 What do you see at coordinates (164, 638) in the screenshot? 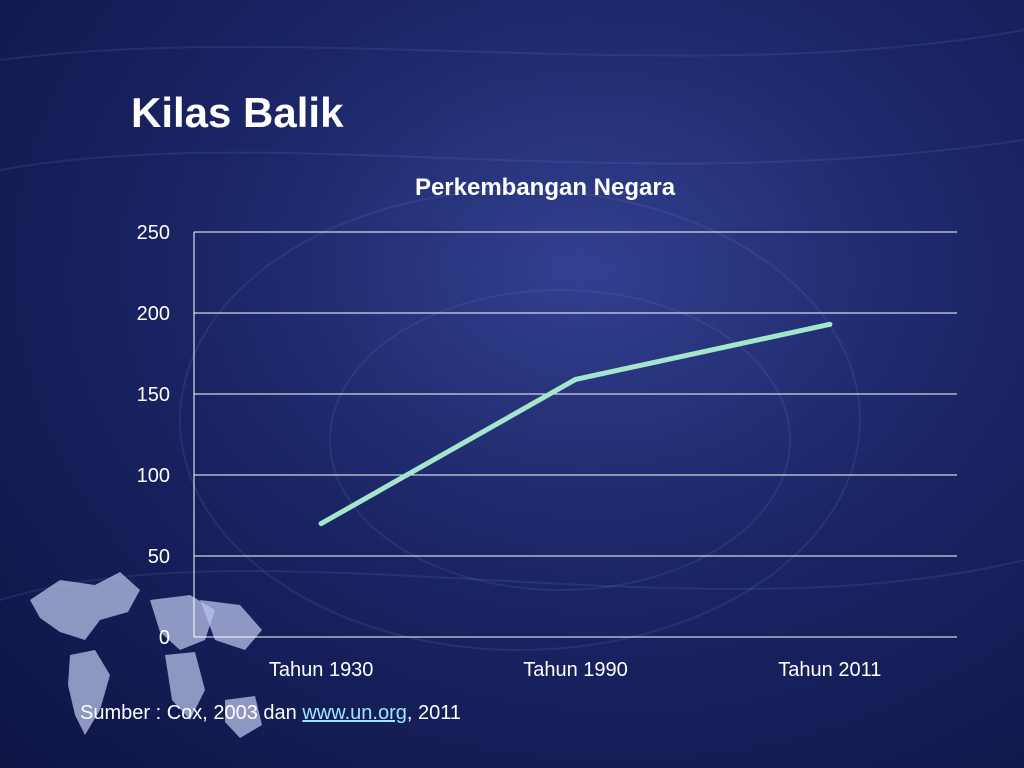
I see `y-tick-label: 0` at bounding box center [164, 638].